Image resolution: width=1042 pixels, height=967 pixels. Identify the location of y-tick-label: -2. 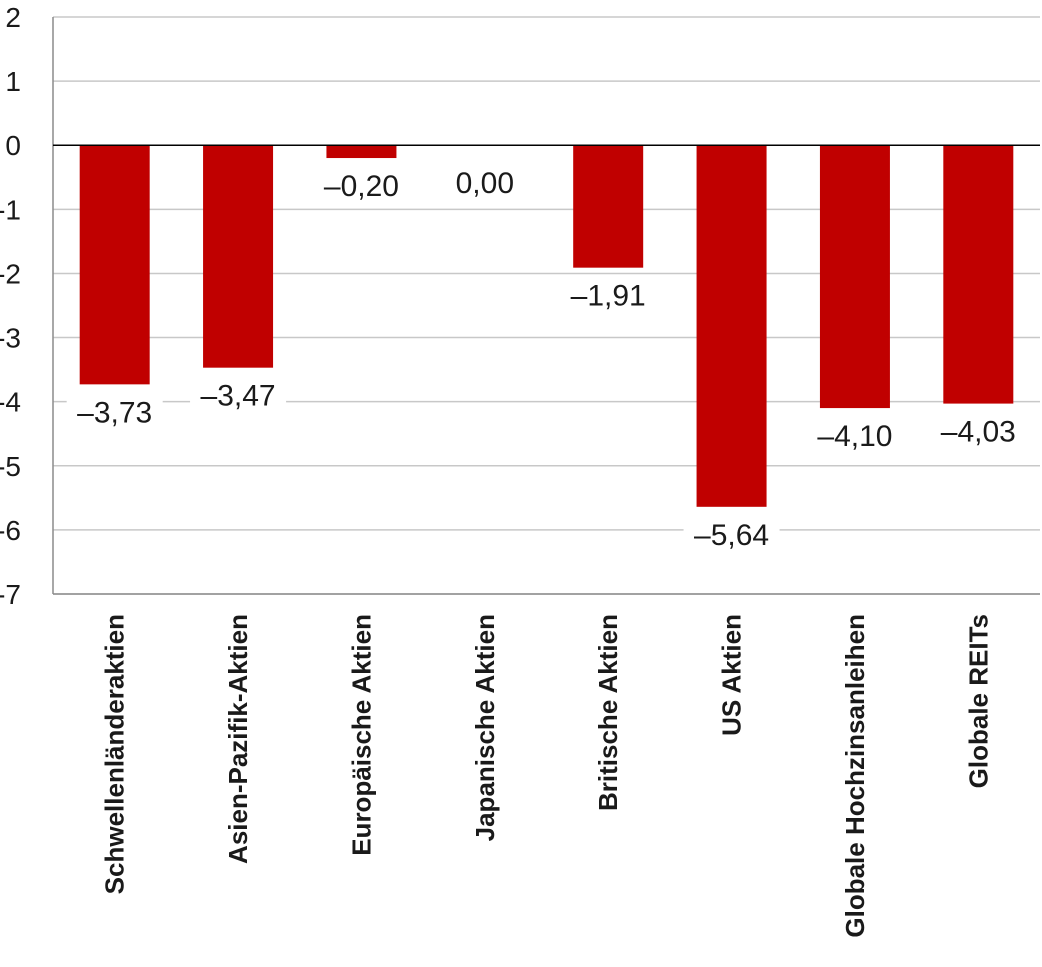
(10, 273).